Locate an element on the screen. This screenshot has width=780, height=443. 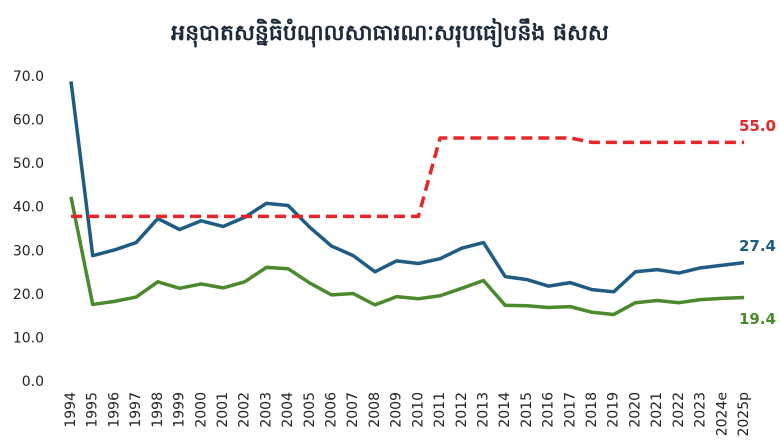
y-tick-label: 30.0 is located at coordinates (28, 251).